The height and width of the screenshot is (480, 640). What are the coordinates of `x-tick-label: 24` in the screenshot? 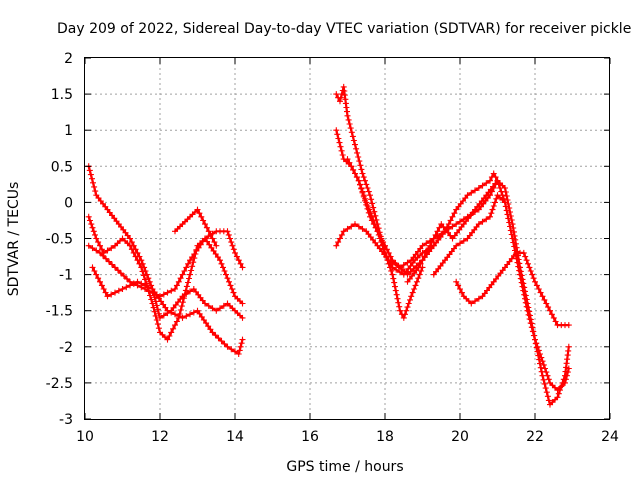 It's located at (610, 437).